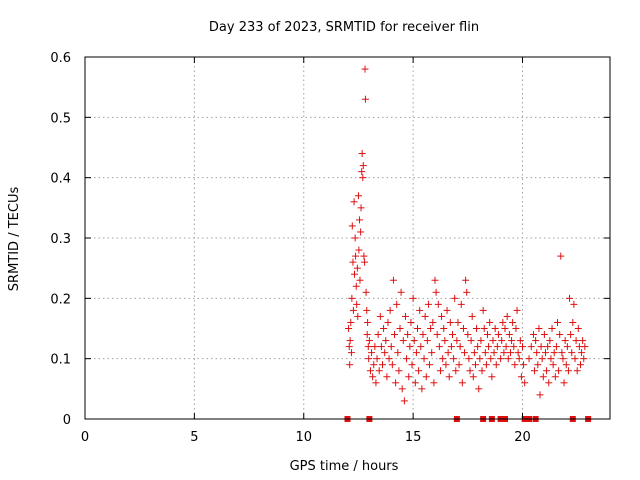  I want to click on x-tick-label: 15, so click(413, 437).